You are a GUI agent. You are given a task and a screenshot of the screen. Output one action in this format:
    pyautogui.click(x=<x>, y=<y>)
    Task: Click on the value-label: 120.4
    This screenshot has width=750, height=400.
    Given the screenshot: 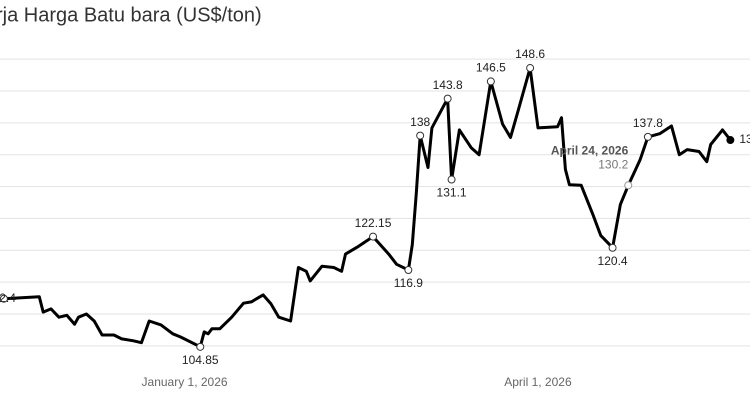 What is the action you would take?
    pyautogui.click(x=613, y=261)
    